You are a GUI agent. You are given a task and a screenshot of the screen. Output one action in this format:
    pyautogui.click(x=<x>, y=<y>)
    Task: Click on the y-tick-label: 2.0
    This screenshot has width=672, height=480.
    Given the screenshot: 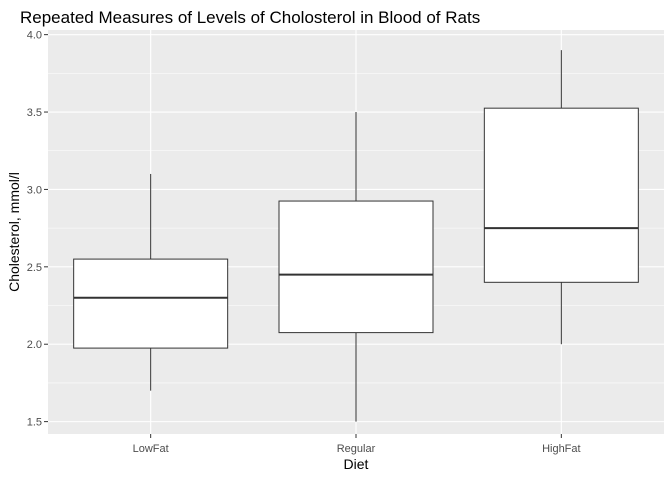 What is the action you would take?
    pyautogui.click(x=34, y=345)
    